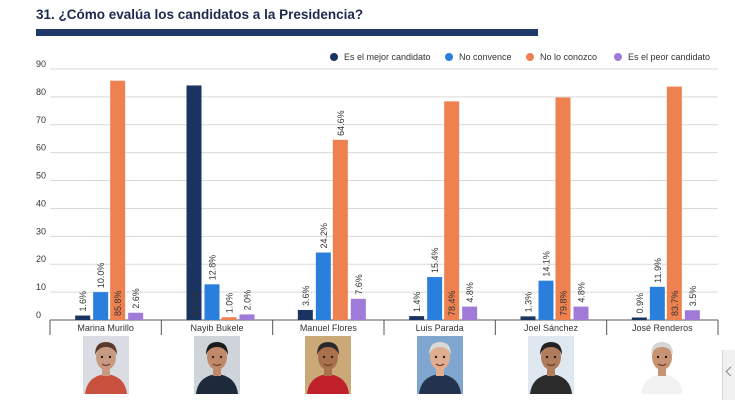 Image resolution: width=735 pixels, height=400 pixels. I want to click on data-label: 15.4%, so click(435, 261).